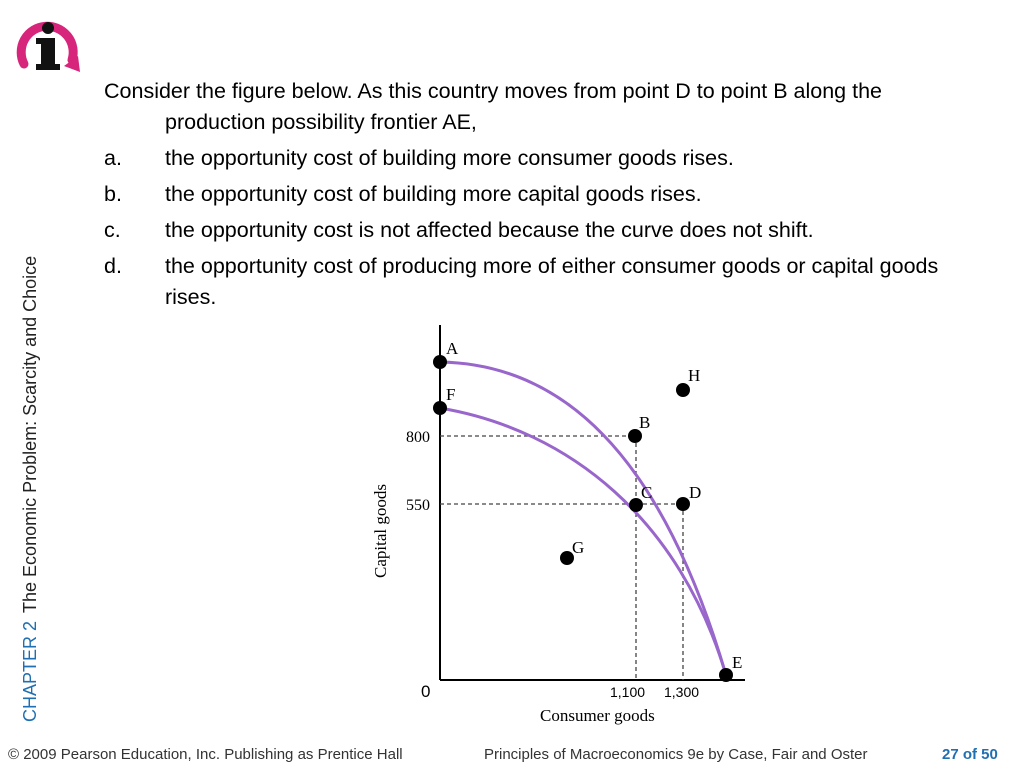  Describe the element at coordinates (113, 194) in the screenshot. I see `option-letter: b.` at that location.